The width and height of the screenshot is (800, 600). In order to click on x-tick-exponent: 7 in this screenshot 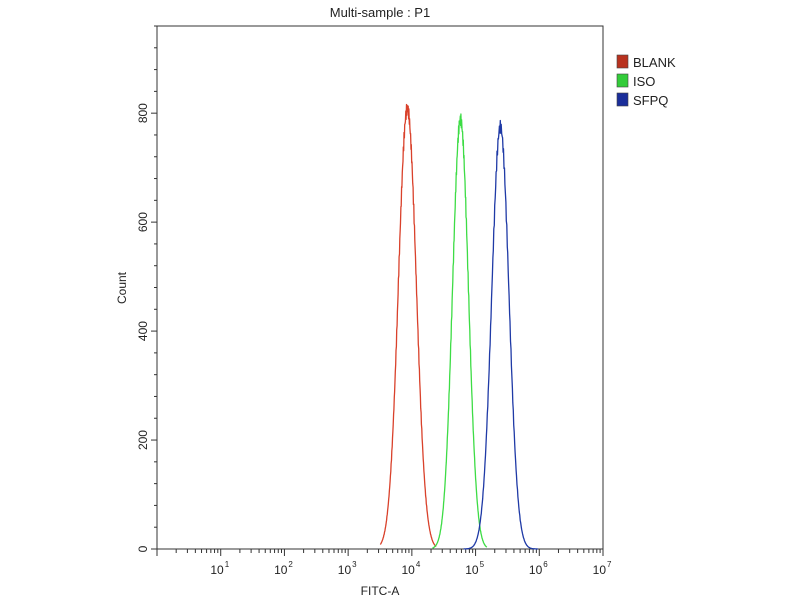, I will do `click(609, 564)`.